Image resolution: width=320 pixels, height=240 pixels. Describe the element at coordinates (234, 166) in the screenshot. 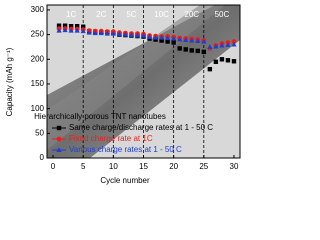

I see `x-tick-label: 30` at that location.